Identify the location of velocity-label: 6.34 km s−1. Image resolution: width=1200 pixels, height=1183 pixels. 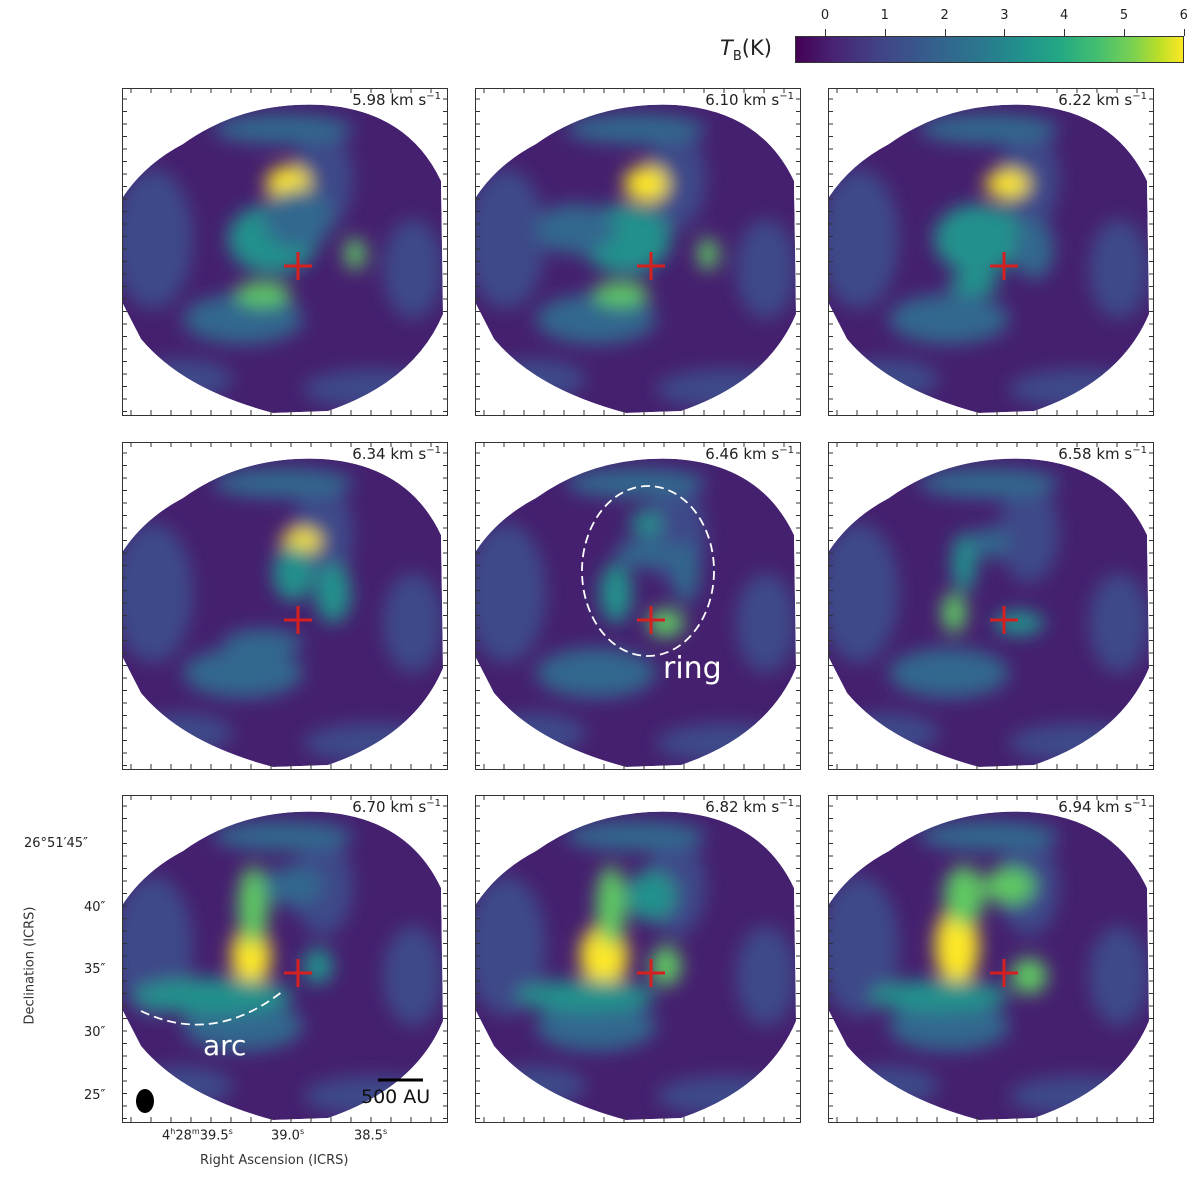
(396, 454).